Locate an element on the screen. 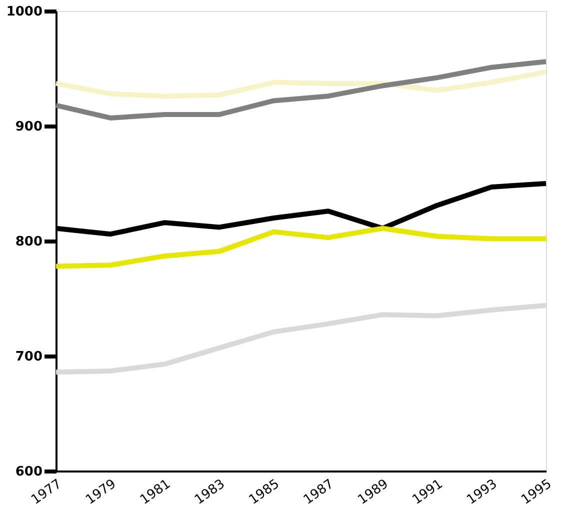 This screenshot has height=527, width=569. y-tick-label: 1000 is located at coordinates (24, 12).